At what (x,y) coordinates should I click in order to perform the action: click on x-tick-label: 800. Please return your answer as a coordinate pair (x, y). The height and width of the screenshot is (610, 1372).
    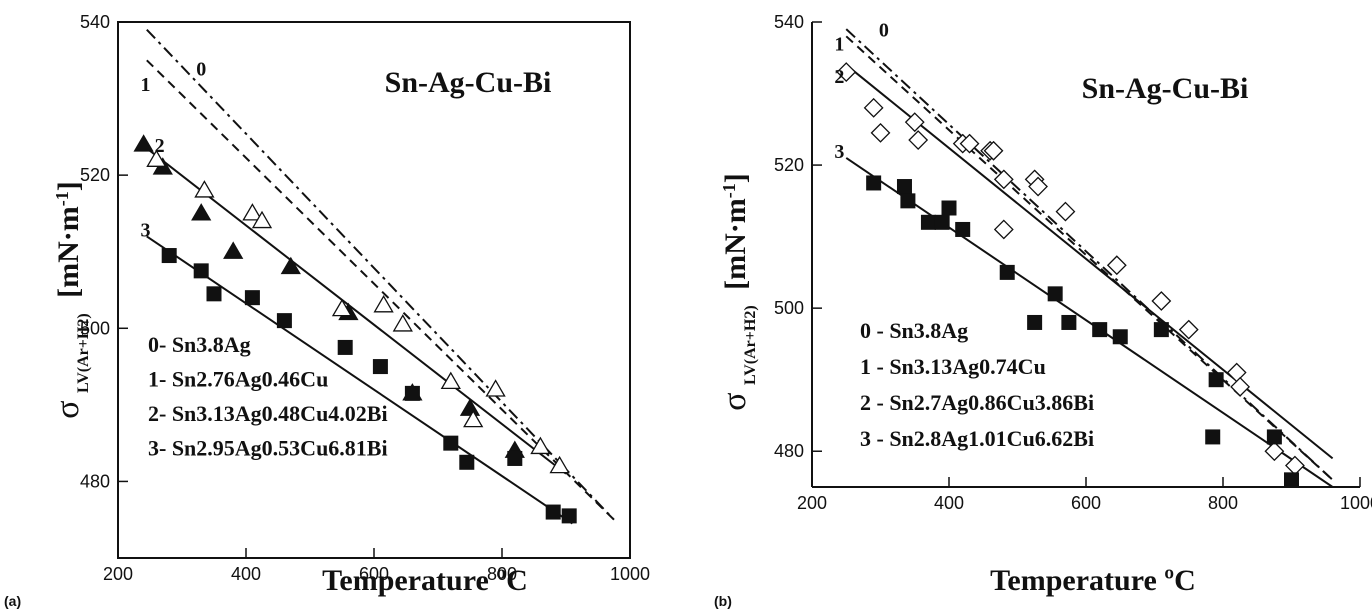
    Looking at the image, I should click on (1223, 503).